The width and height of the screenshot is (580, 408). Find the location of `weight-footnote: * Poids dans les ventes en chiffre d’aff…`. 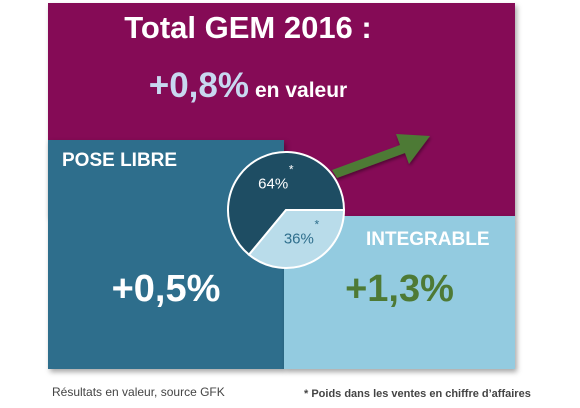

weight-footnote: * Poids dans les ventes en chiffre d’aff… is located at coordinates (417, 394).